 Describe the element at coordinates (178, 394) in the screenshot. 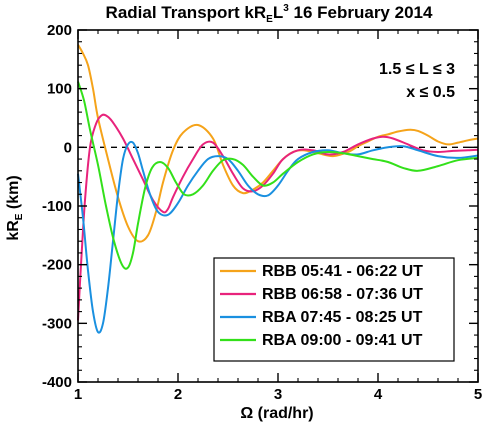

I see `x-tick-label: 2` at that location.